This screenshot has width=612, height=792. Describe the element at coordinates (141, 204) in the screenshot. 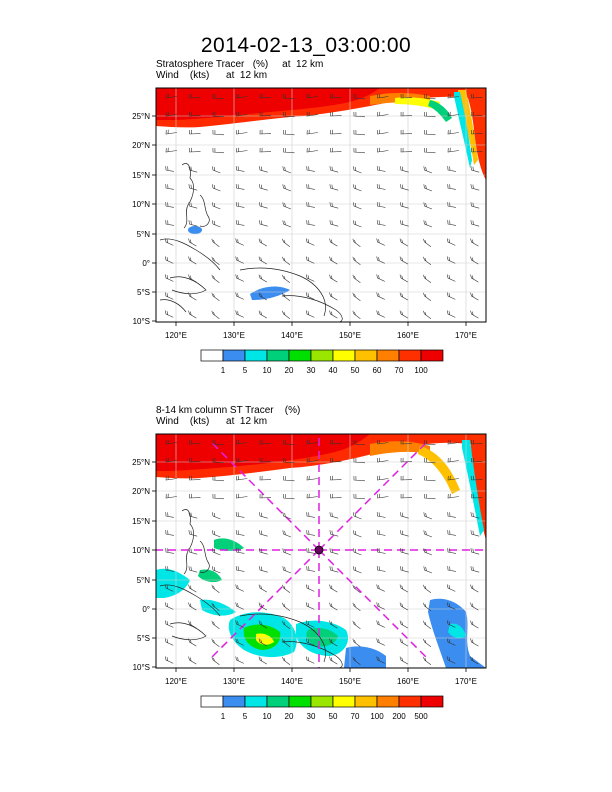

I see `lat-label: 10°N` at that location.